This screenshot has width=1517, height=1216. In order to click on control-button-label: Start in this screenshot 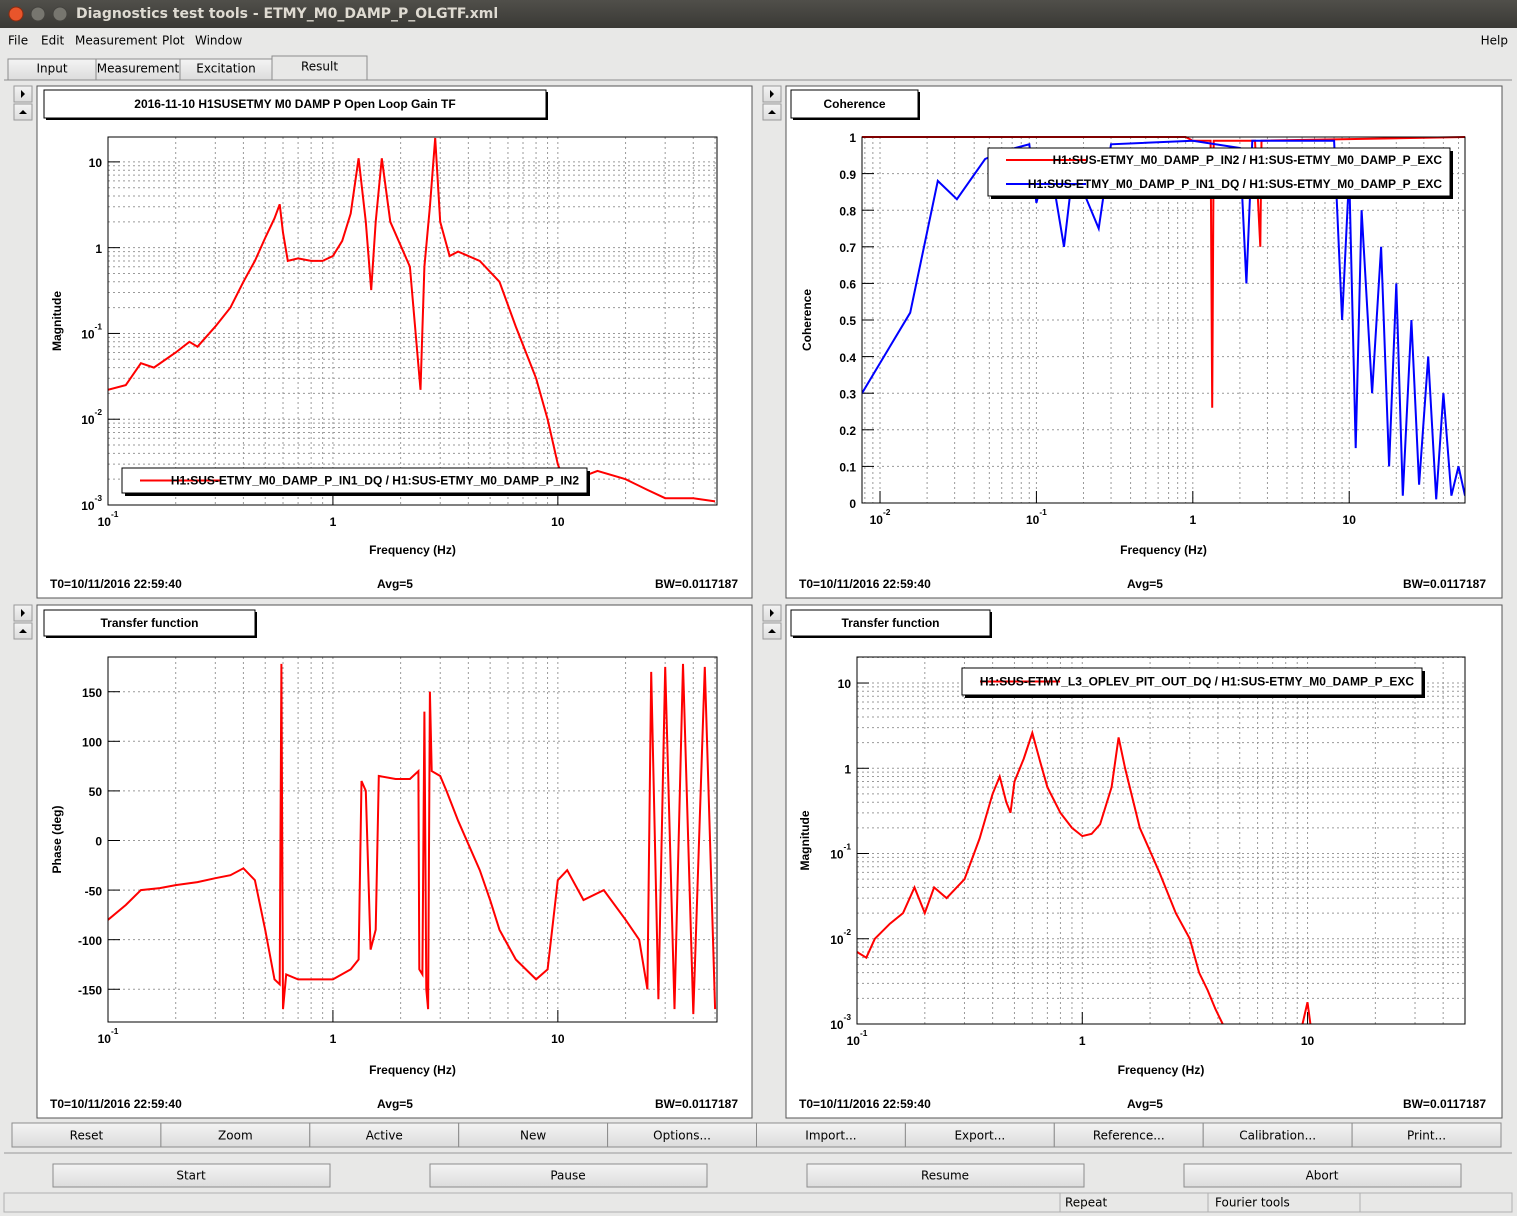, I will do `click(191, 1176)`.